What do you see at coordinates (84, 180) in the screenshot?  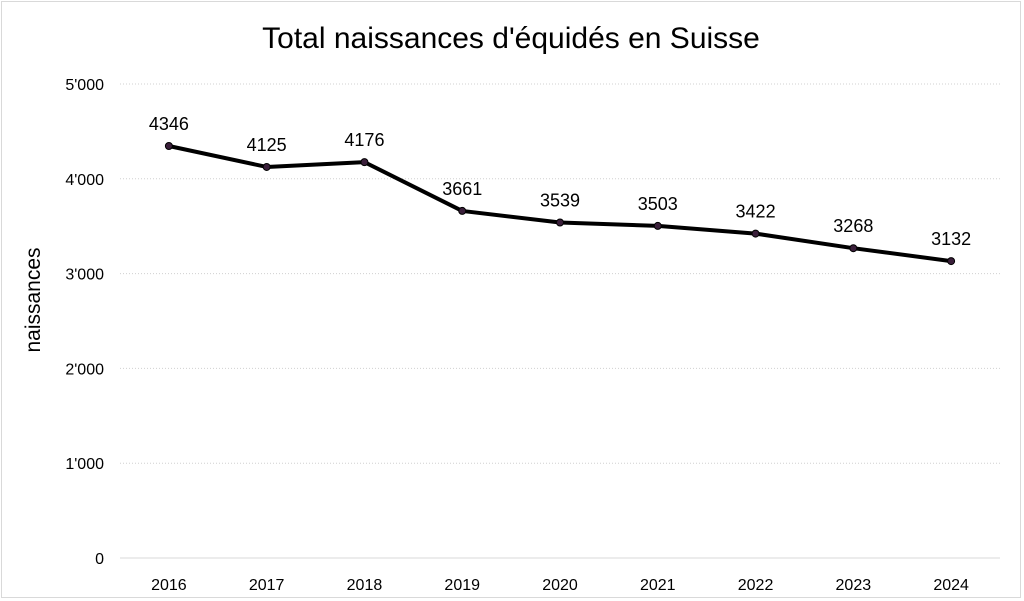 I see `y-tick-label: 4'000` at bounding box center [84, 180].